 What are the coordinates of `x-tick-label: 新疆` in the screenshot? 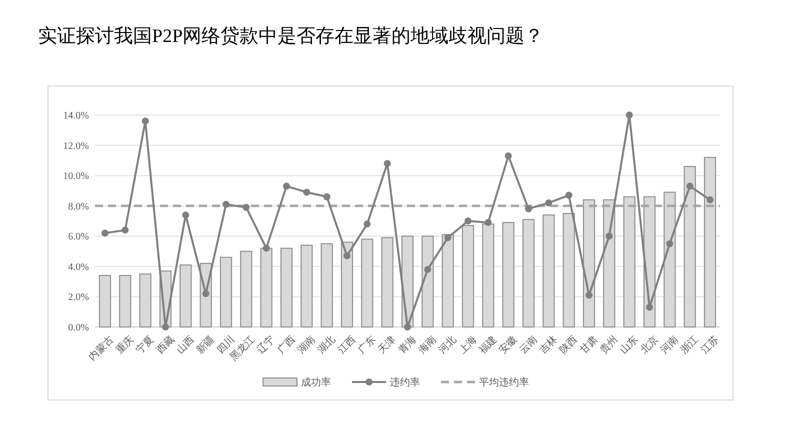 It's located at (205, 345).